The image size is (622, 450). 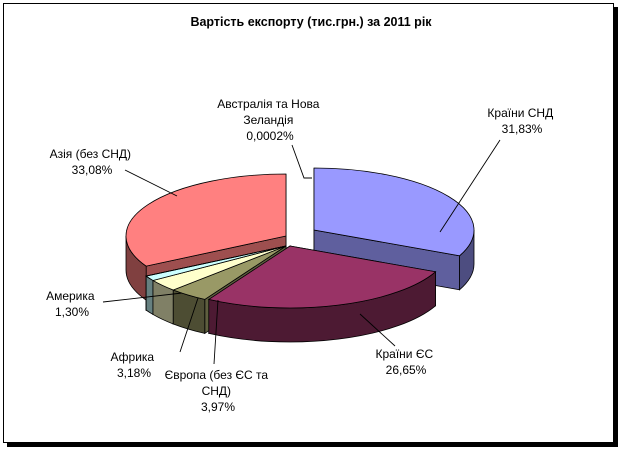 What do you see at coordinates (311, 22) in the screenshot?
I see `chart-title: Вартість експорту (тис.грн.) за 2011 рік` at bounding box center [311, 22].